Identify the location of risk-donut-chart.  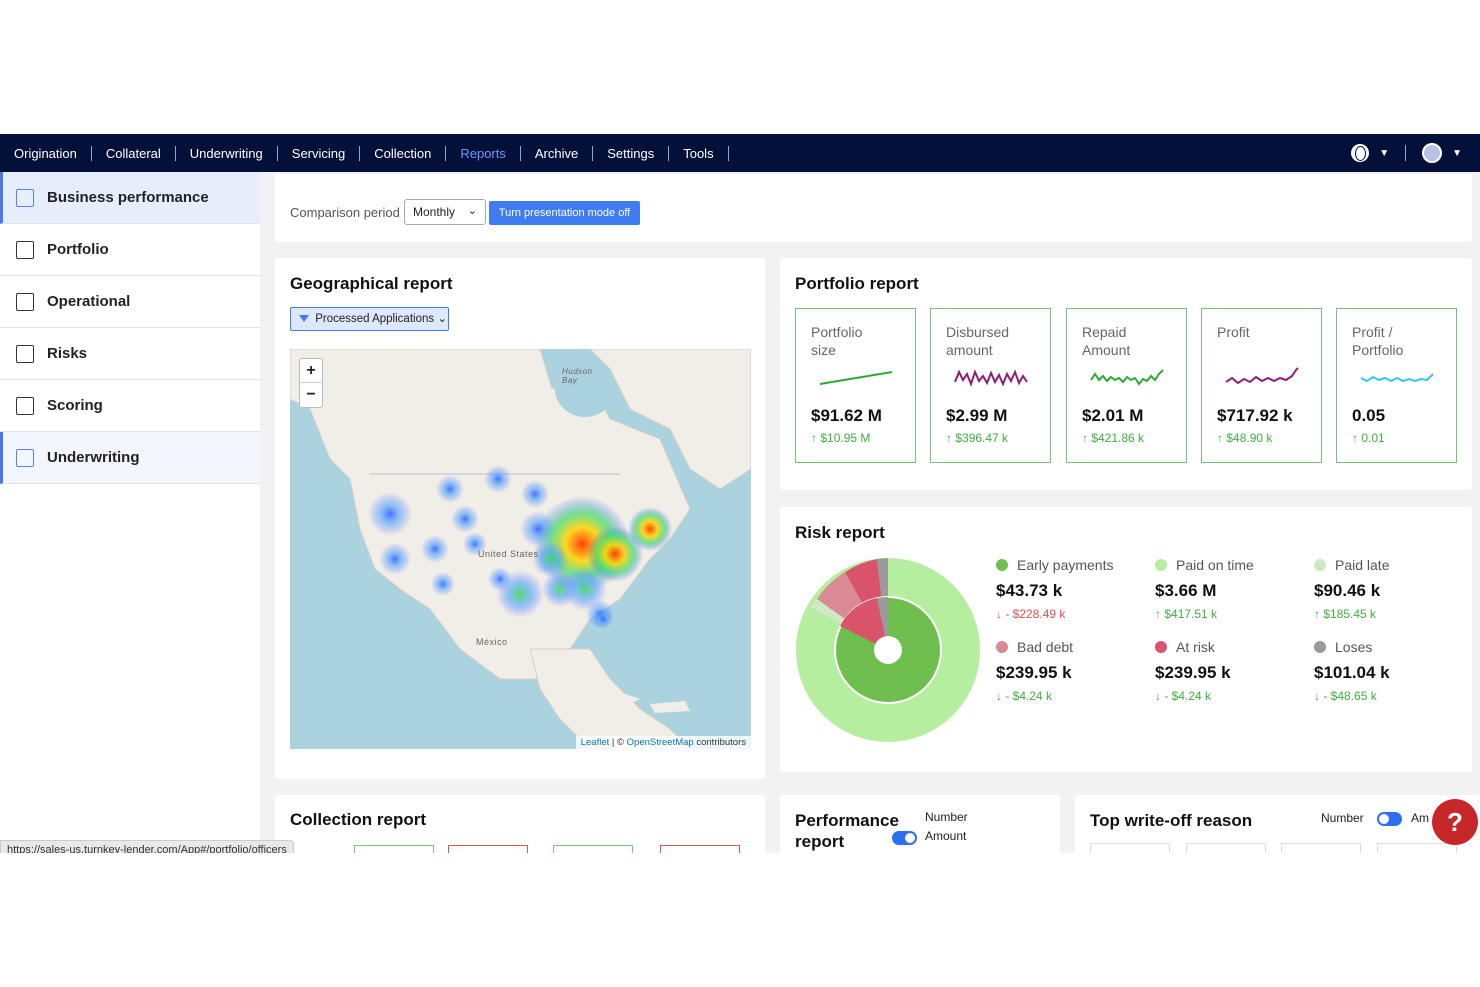
(890, 652).